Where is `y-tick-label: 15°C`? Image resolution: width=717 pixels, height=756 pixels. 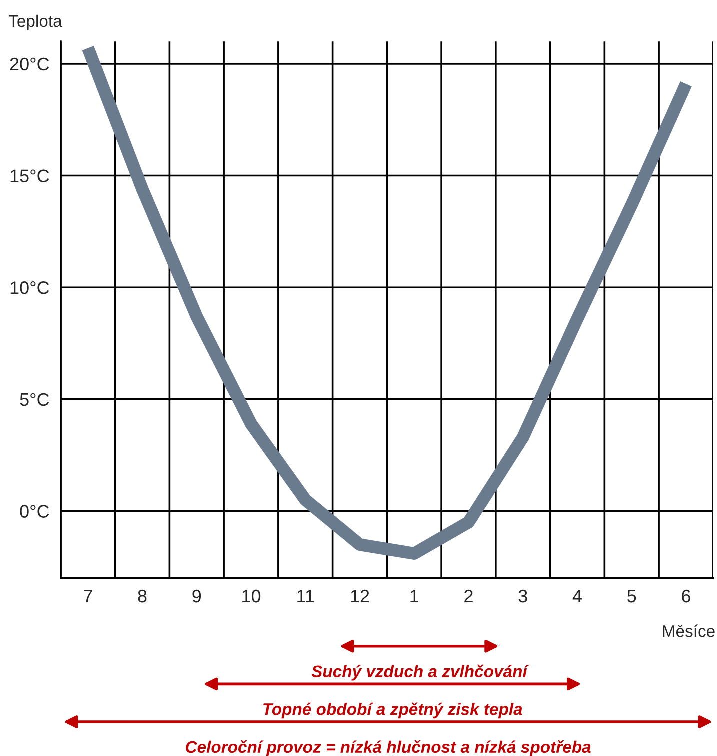 y-tick-label: 15°C is located at coordinates (30, 176).